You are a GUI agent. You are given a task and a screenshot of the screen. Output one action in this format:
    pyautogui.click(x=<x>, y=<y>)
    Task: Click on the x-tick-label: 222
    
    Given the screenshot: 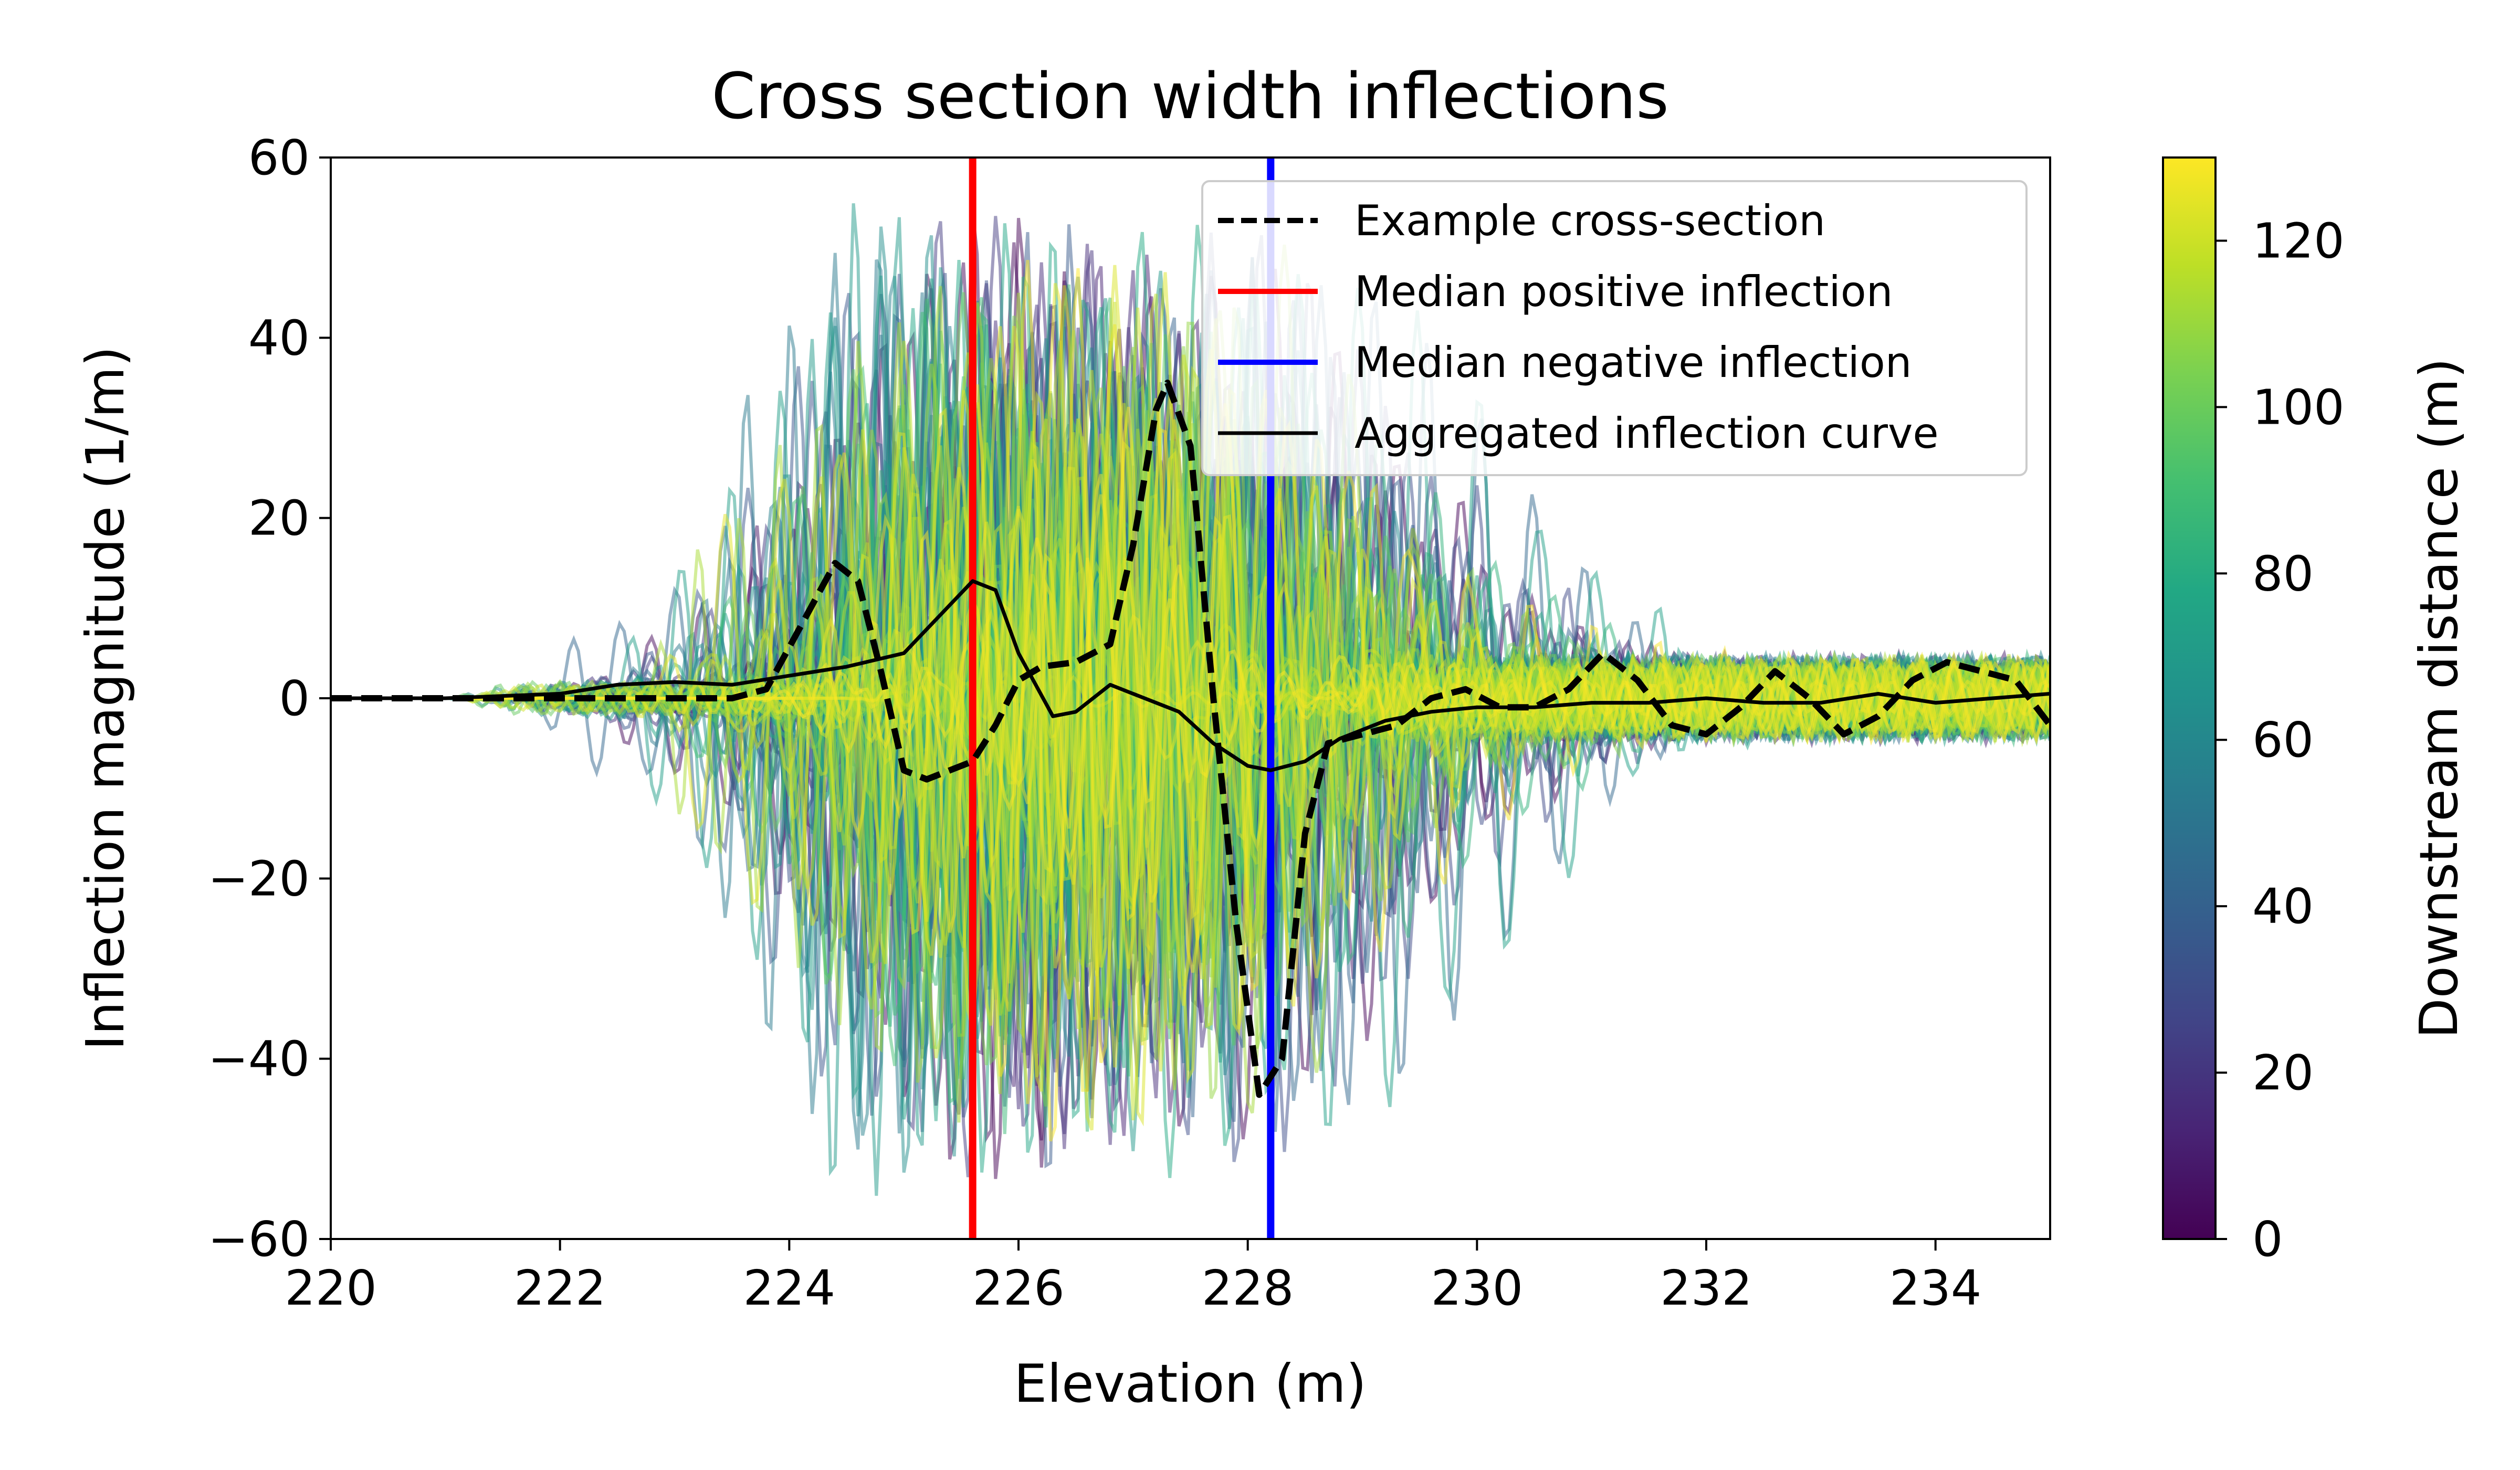 What is the action you would take?
    pyautogui.click(x=560, y=1288)
    